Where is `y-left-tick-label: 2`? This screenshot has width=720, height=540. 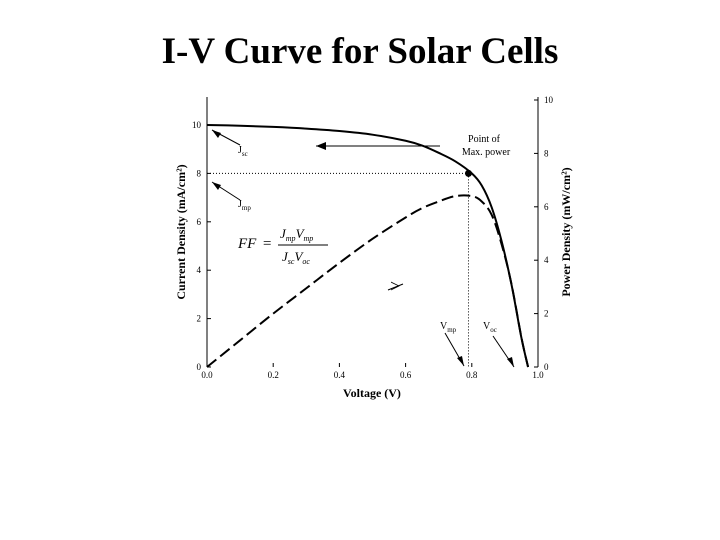
y-left-tick-label: 2 is located at coordinates (199, 319).